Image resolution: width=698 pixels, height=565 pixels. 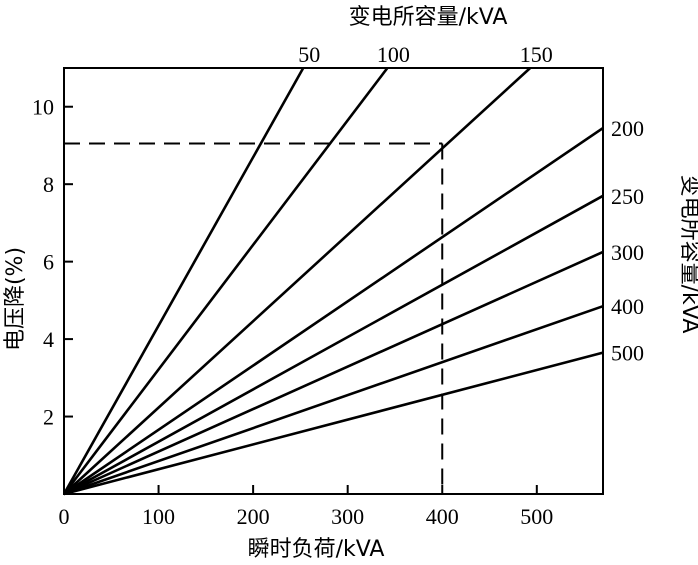 What do you see at coordinates (48, 339) in the screenshot?
I see `y-tick-label: 4` at bounding box center [48, 339].